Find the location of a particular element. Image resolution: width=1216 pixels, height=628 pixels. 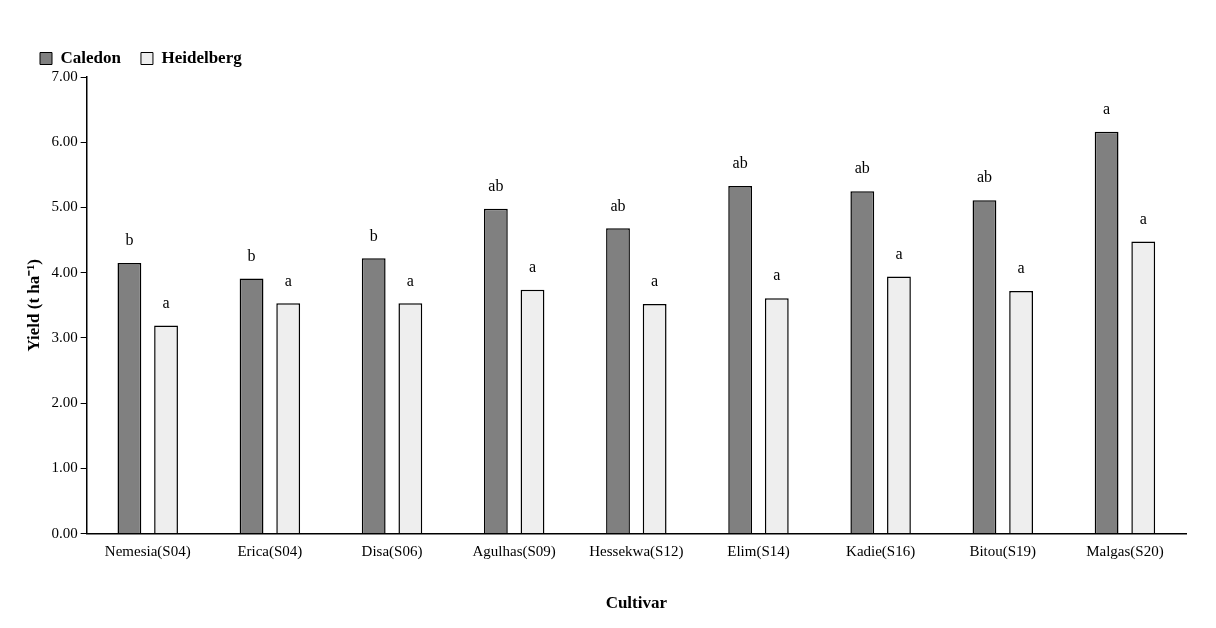

y-tick-label: 3.00 is located at coordinates (64, 336).